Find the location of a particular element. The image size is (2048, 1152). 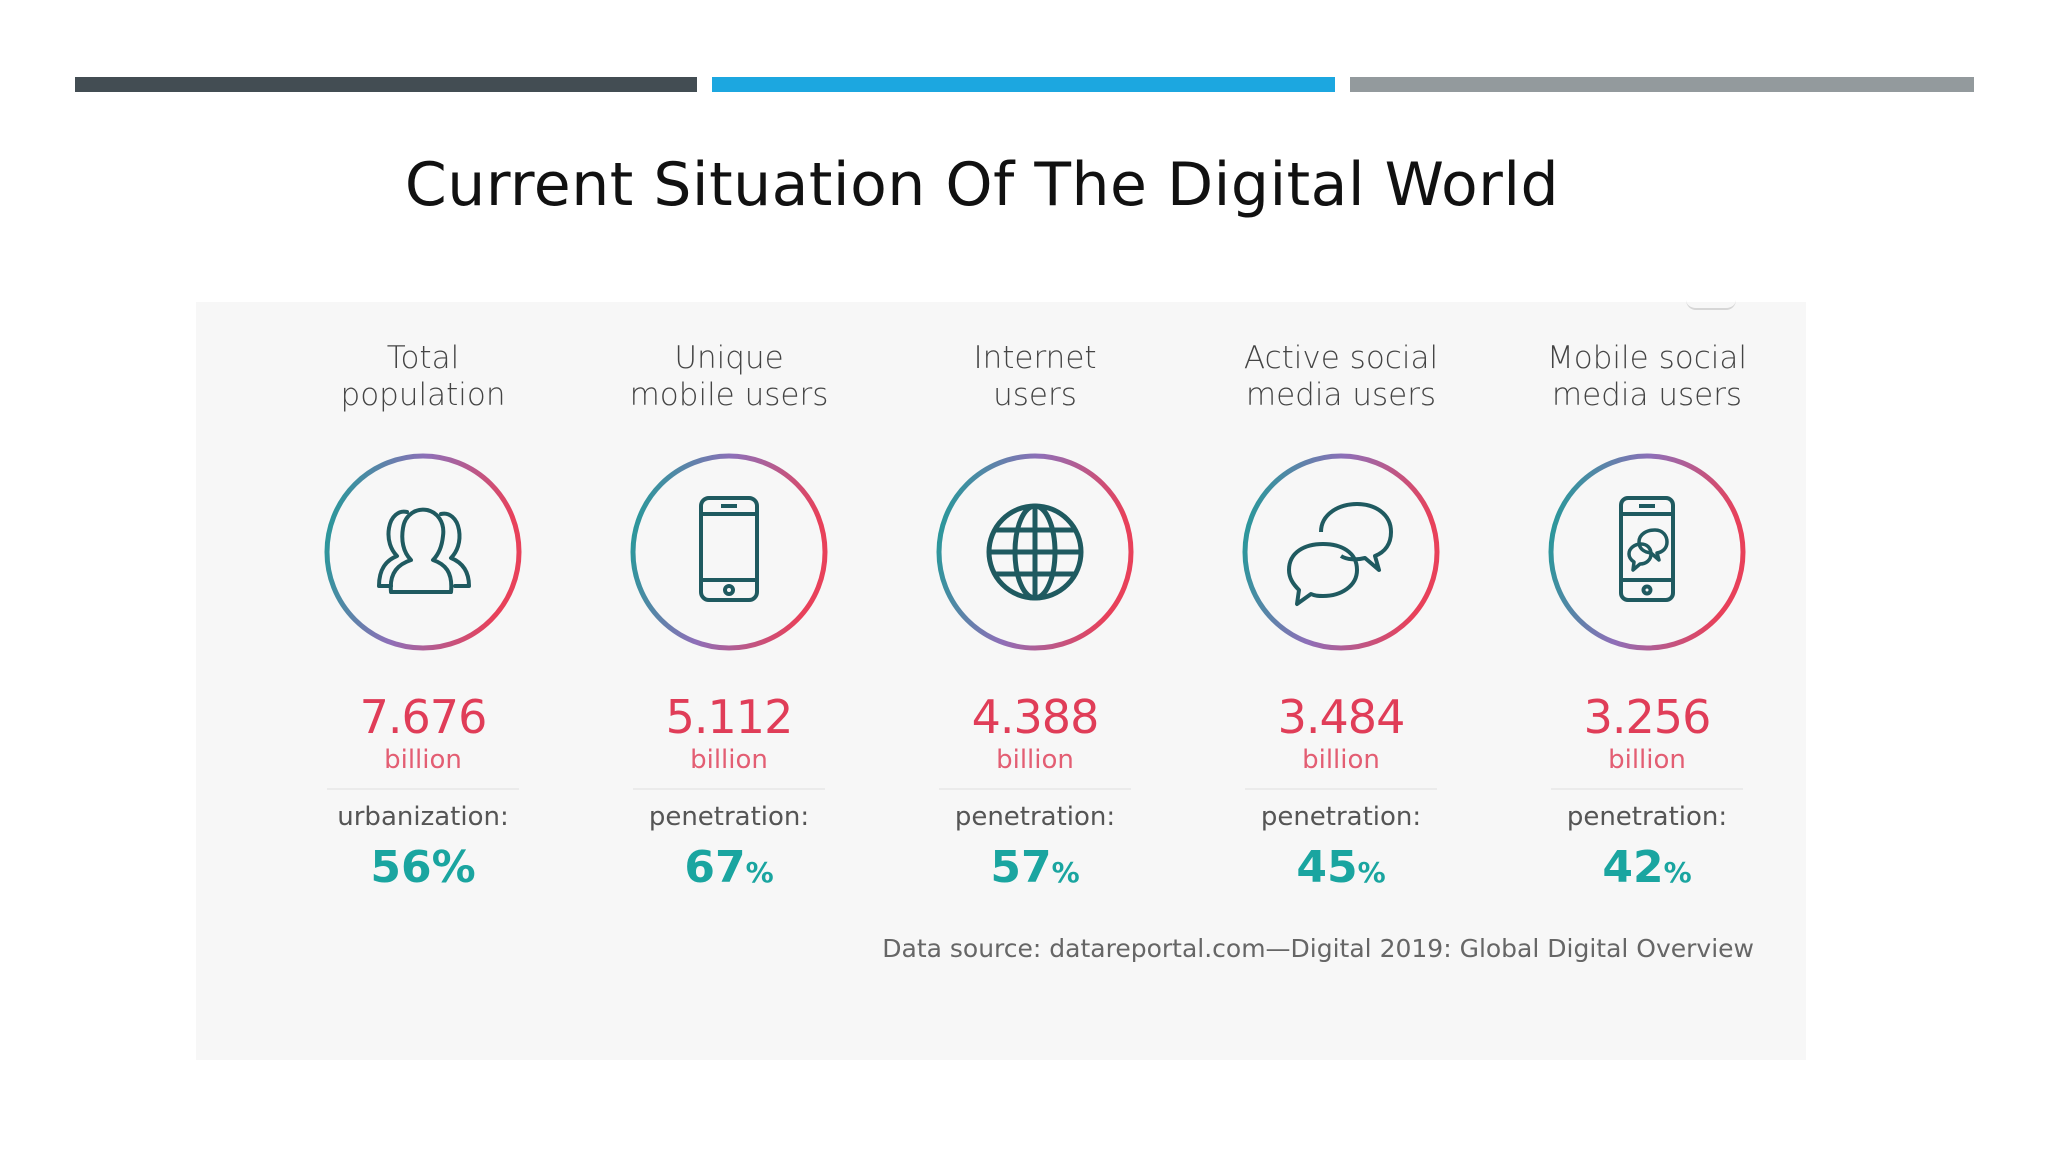

header-bar-dark is located at coordinates (386, 84).